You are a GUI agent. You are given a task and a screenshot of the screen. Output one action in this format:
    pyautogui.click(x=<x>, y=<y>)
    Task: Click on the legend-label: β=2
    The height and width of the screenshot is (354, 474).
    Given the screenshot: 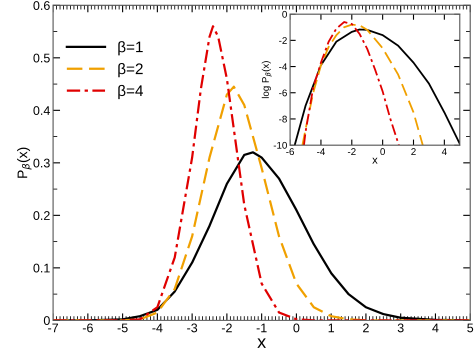 What is the action you would take?
    pyautogui.click(x=130, y=70)
    